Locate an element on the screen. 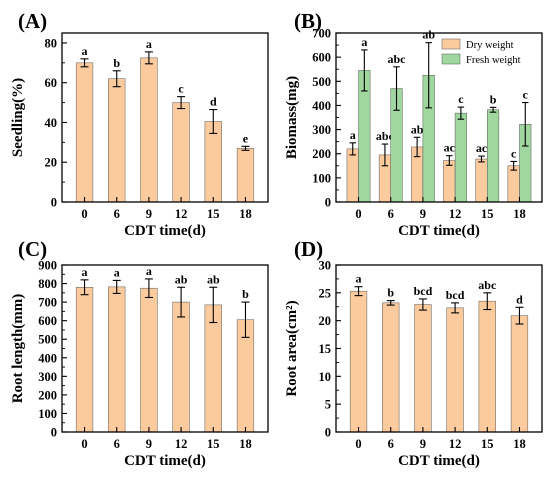 This screenshot has height=489, width=550. y-axis-title: Root length(mm) is located at coordinates (18, 349).